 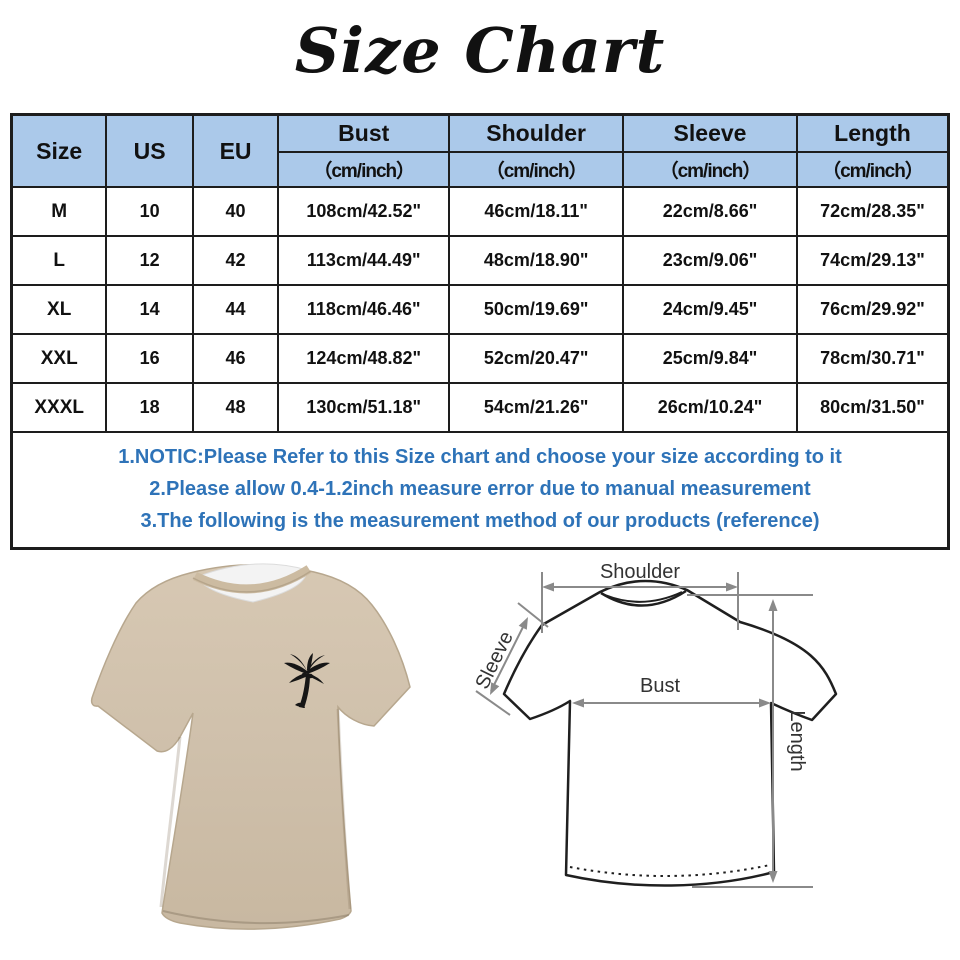 I want to click on sleeve-arrow, so click(x=508, y=656).